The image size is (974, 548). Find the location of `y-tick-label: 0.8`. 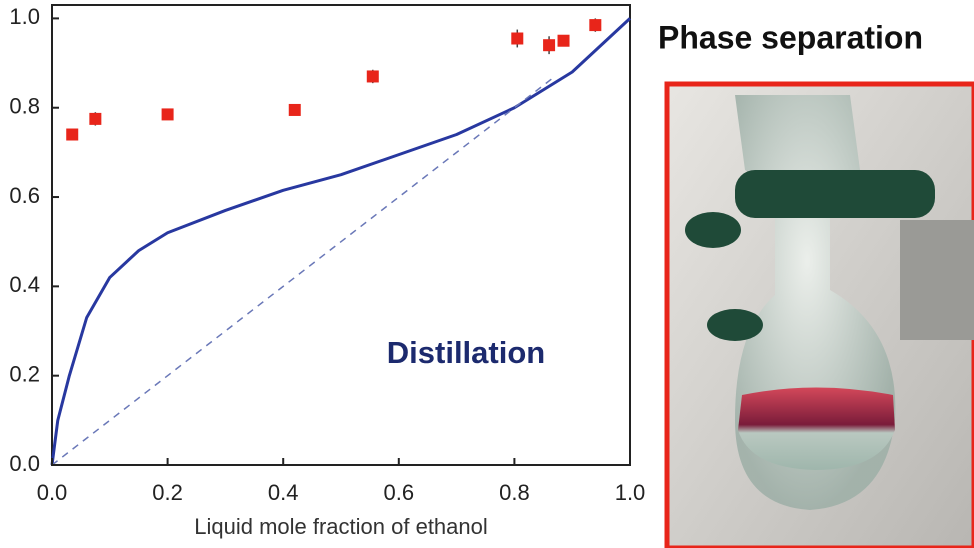

y-tick-label: 0.8 is located at coordinates (24, 106).